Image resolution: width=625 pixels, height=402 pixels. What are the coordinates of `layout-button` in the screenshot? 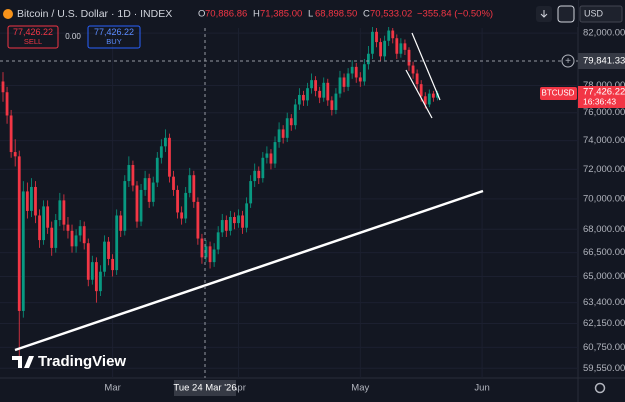 It's located at (566, 14).